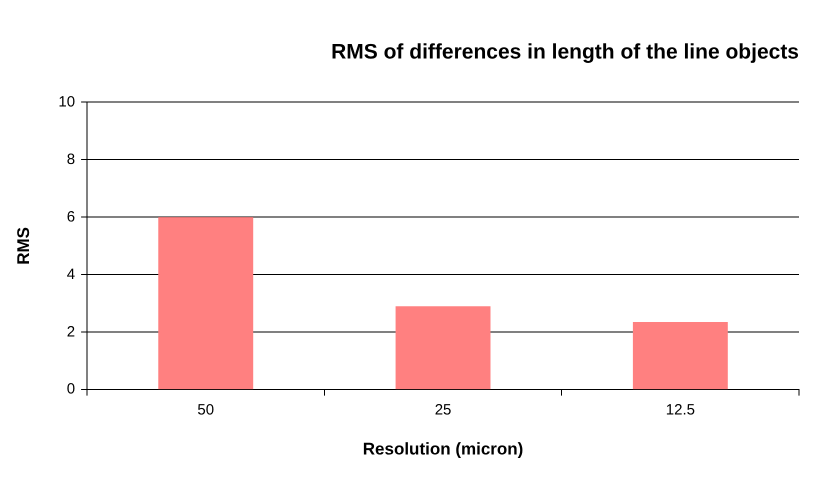 Image resolution: width=837 pixels, height=479 pixels. What do you see at coordinates (23, 246) in the screenshot?
I see `y-axis-title: RMS` at bounding box center [23, 246].